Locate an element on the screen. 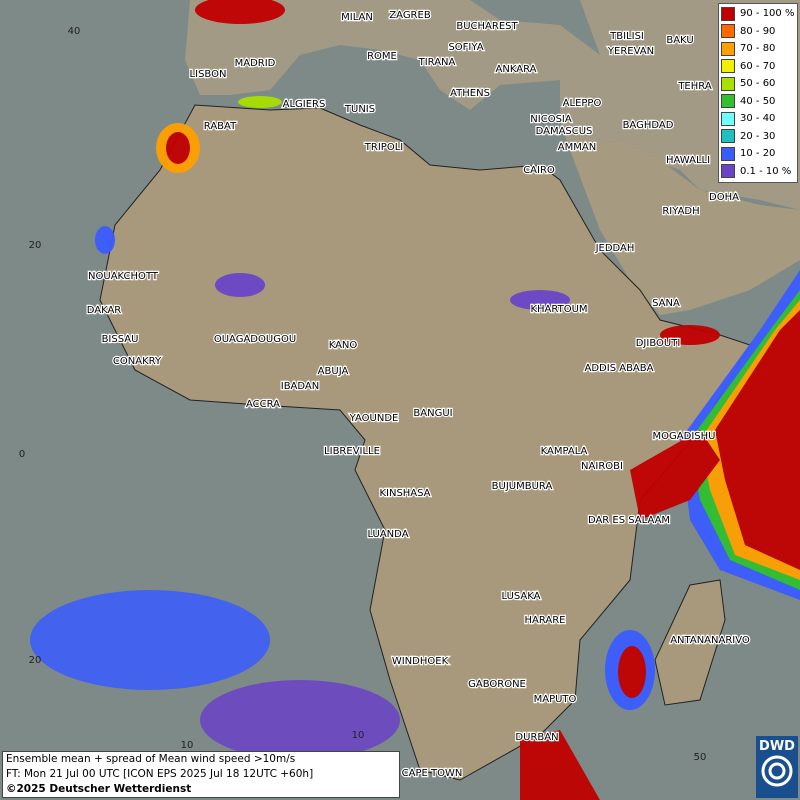  legend-entry: 40 - 50 is located at coordinates (758, 102).